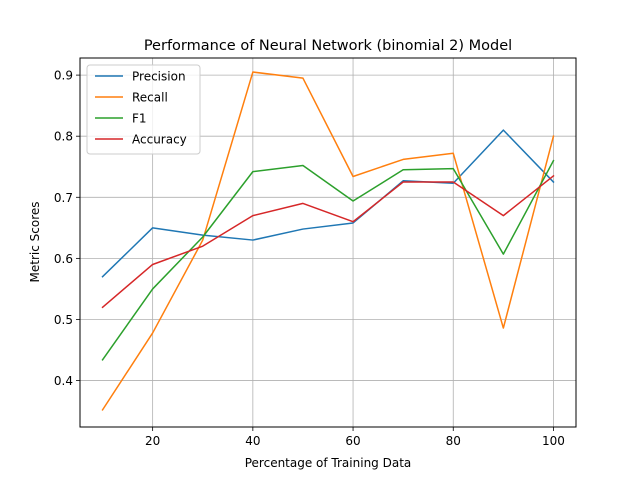 Image resolution: width=640 pixels, height=480 pixels. What do you see at coordinates (159, 77) in the screenshot?
I see `legend-label-precision: Precision` at bounding box center [159, 77].